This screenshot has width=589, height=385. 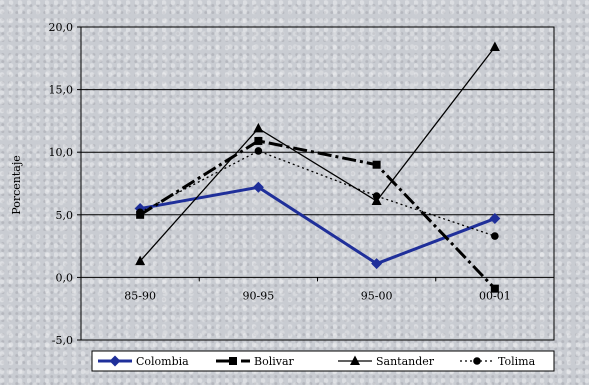 I want to click on series-colombia, so click(x=317, y=225).